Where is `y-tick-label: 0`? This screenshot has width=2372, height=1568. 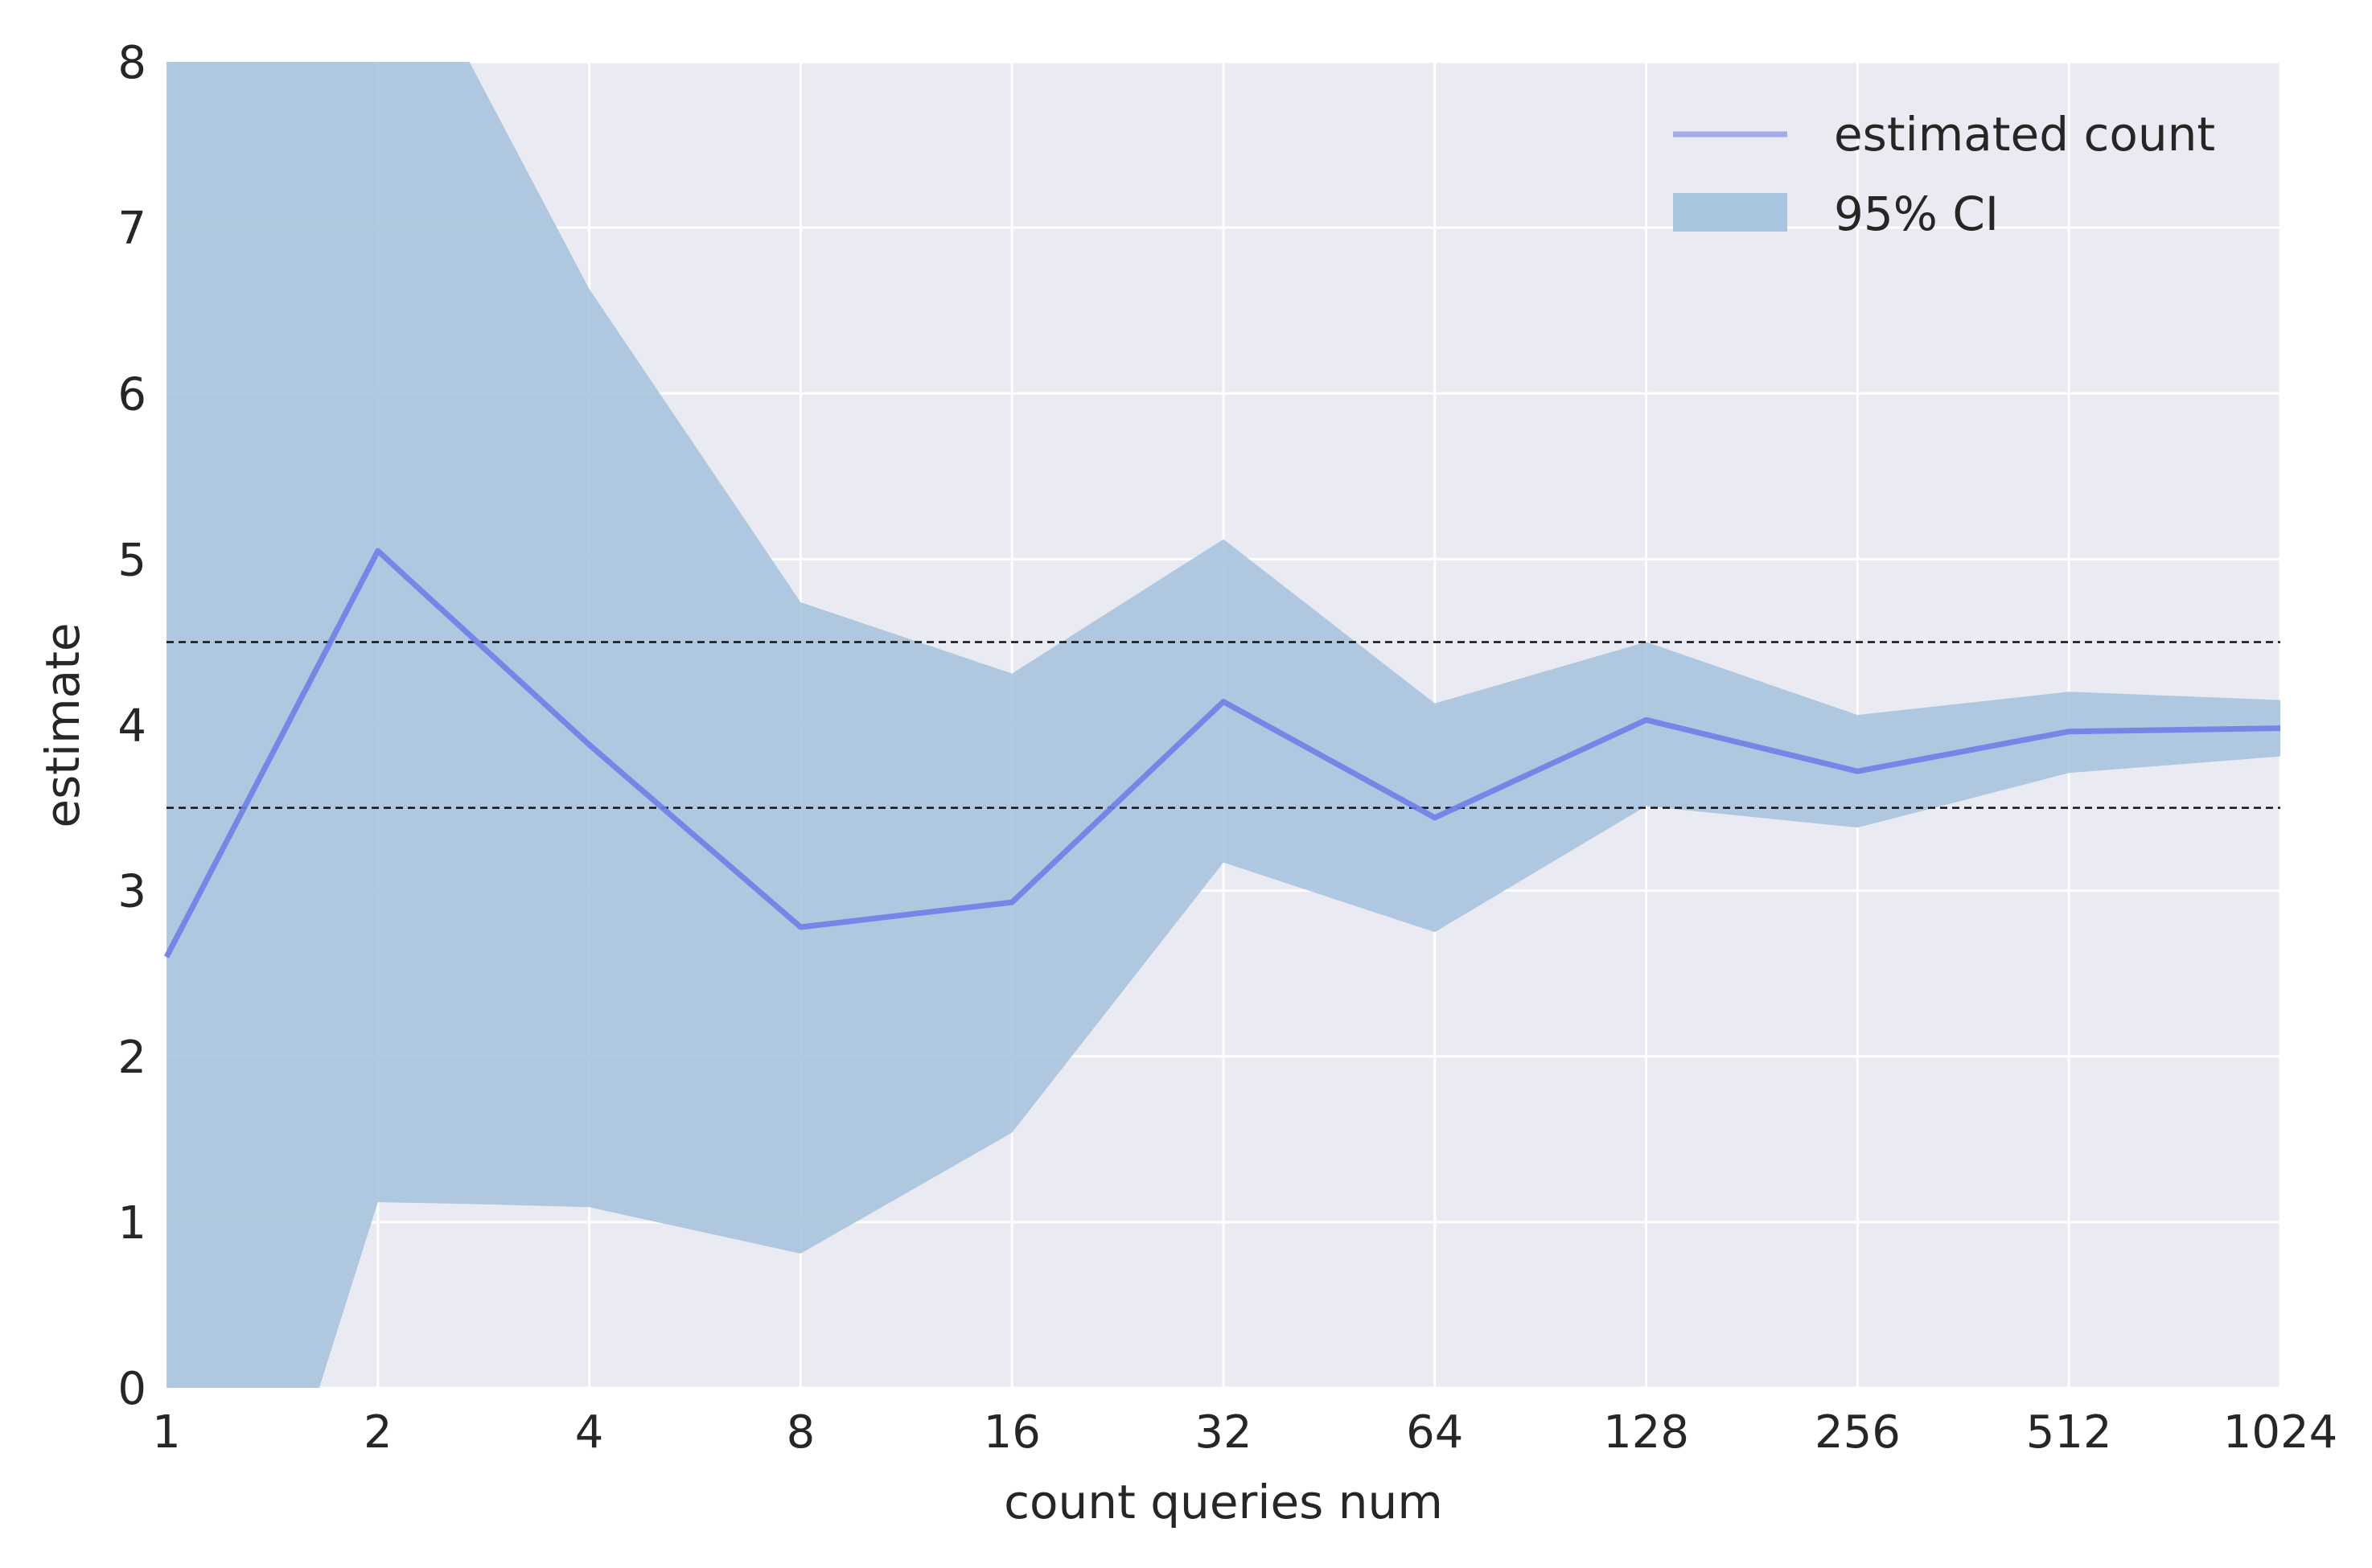 y-tick-label: 0 is located at coordinates (131, 1389).